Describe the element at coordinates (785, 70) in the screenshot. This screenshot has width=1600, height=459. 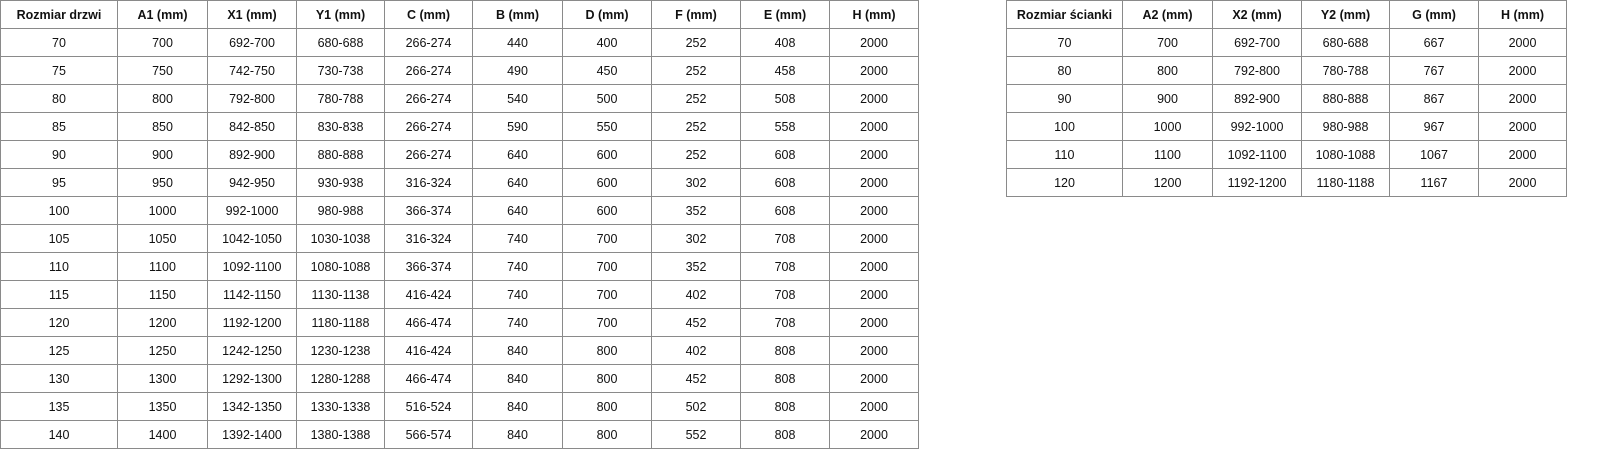
I see `table-cell: 458` at that location.